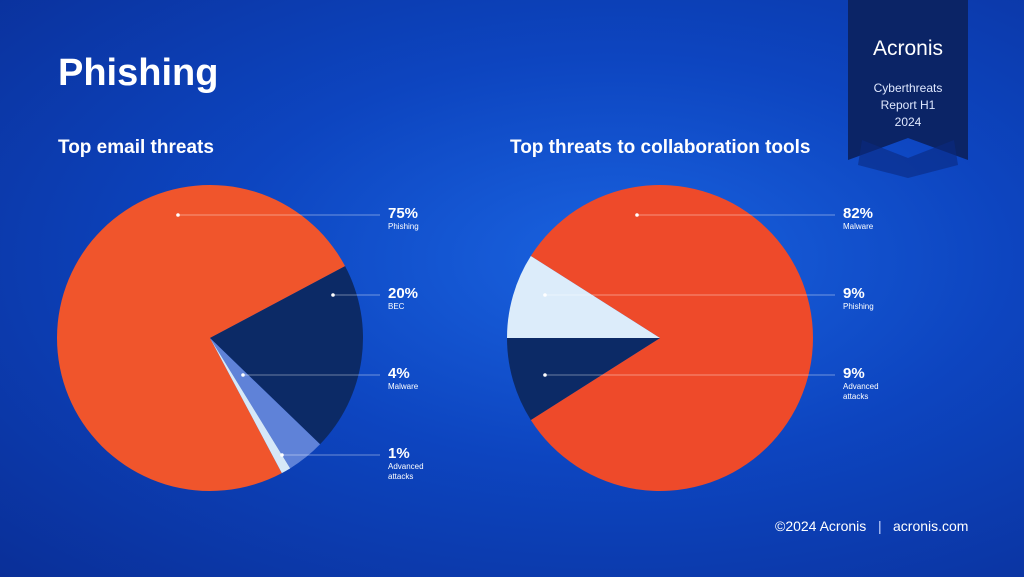 Image resolution: width=1024 pixels, height=577 pixels. What do you see at coordinates (908, 48) in the screenshot?
I see `badge-brand: Acronis` at bounding box center [908, 48].